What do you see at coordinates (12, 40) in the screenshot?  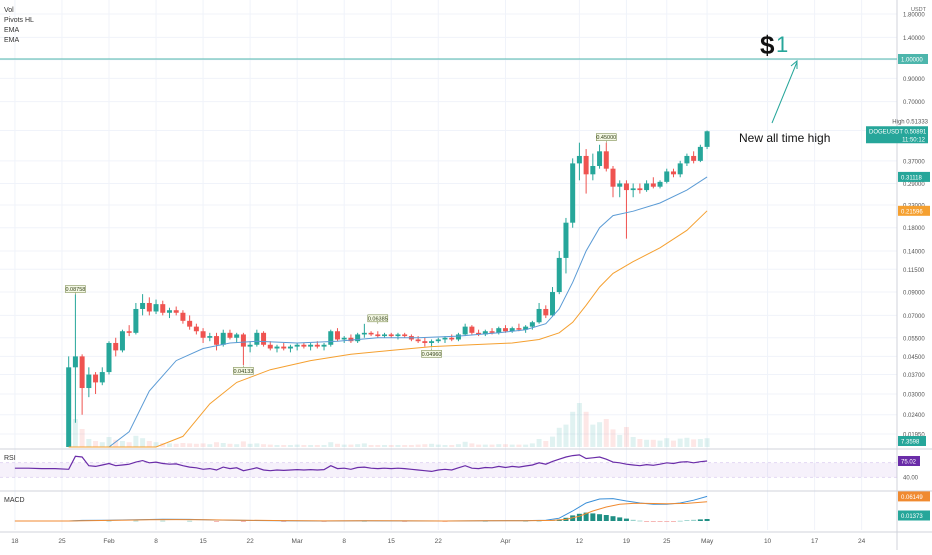 I see `legend-item-ema-slow: EMA` at bounding box center [12, 40].